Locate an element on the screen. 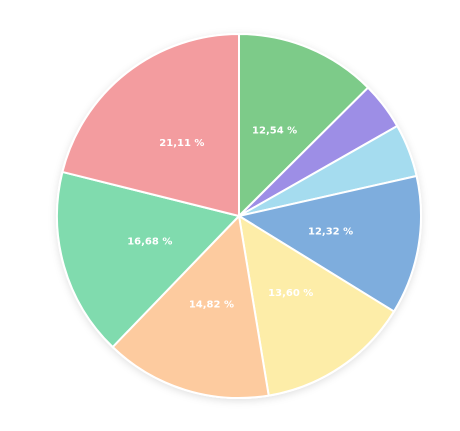  data-label: 14,82 % is located at coordinates (211, 305).